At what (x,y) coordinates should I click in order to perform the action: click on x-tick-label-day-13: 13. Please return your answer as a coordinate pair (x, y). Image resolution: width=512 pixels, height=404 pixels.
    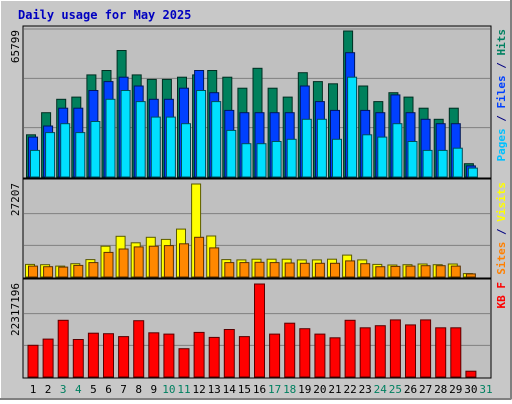
    Looking at the image, I should click on (214, 389).